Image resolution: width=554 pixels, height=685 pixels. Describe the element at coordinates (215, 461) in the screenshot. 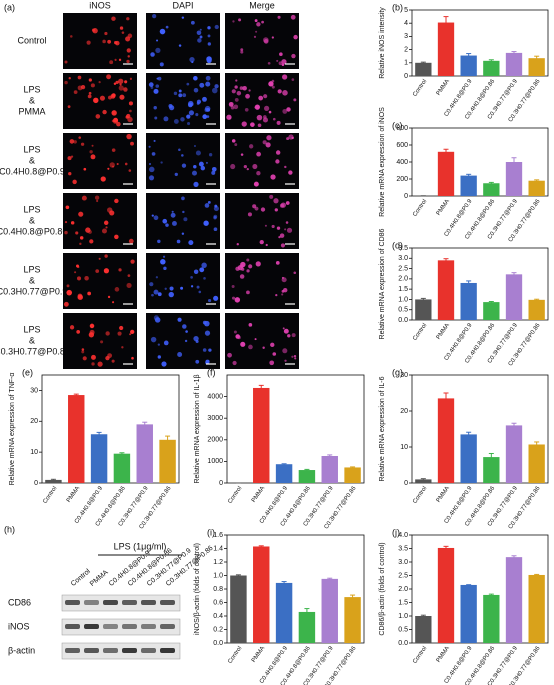

I see `y-tick-label: 1000` at that location.